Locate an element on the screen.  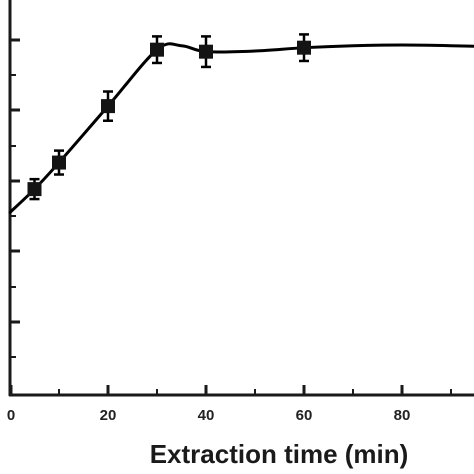
x-tick-label: 60 is located at coordinates (304, 415).